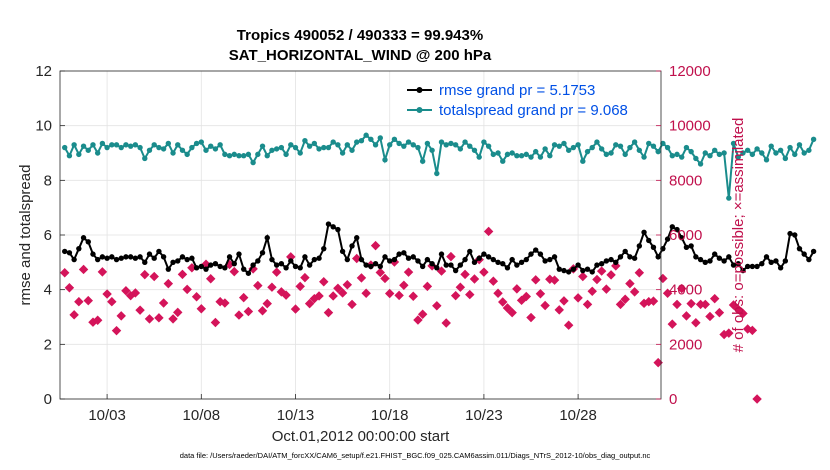  What do you see at coordinates (48, 290) in the screenshot?
I see `left-tick-label: 4` at bounding box center [48, 290].